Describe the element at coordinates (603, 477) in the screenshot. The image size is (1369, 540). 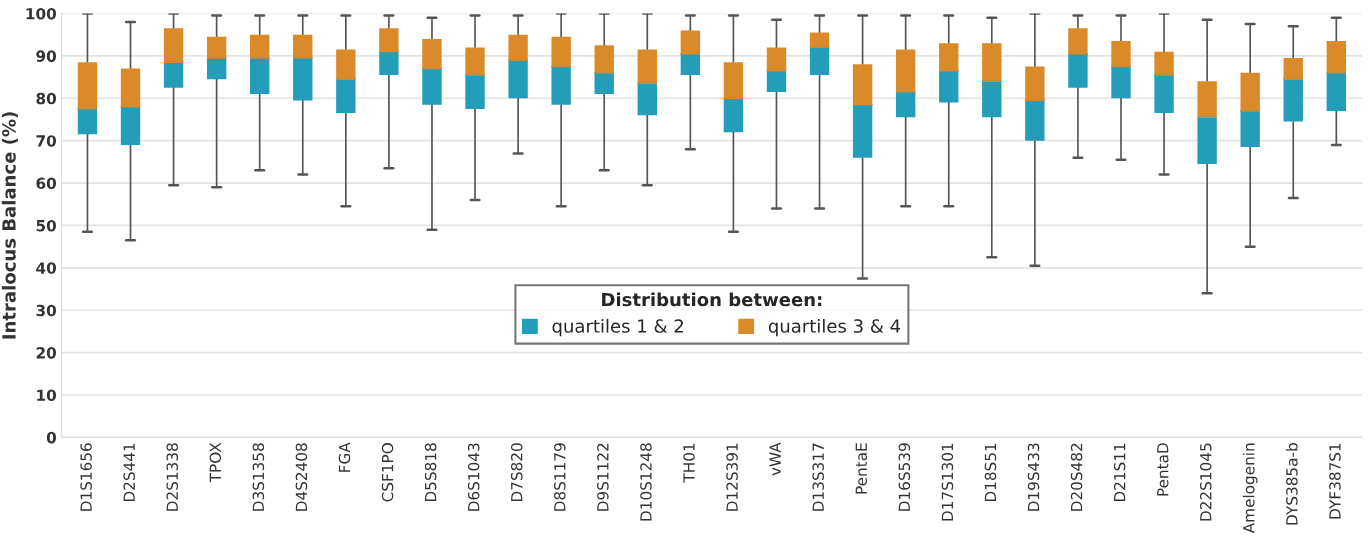
I see `x-tick-label: D9S1122` at that location.